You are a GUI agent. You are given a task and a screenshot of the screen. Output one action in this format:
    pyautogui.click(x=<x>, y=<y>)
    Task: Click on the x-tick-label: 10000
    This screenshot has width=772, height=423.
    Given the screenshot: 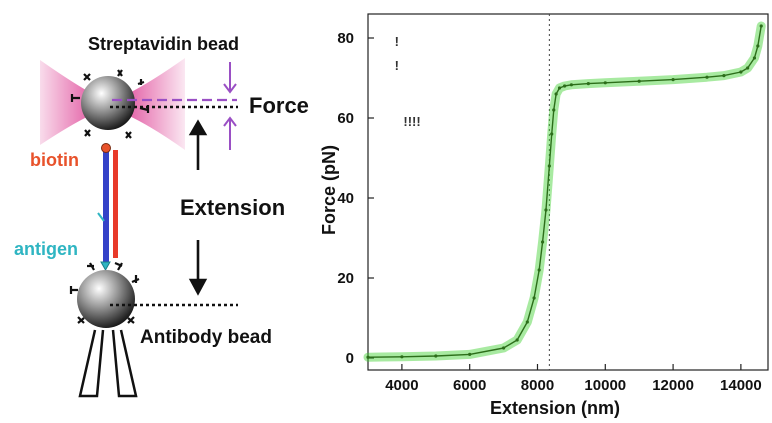 What is the action you would take?
    pyautogui.click(x=605, y=385)
    